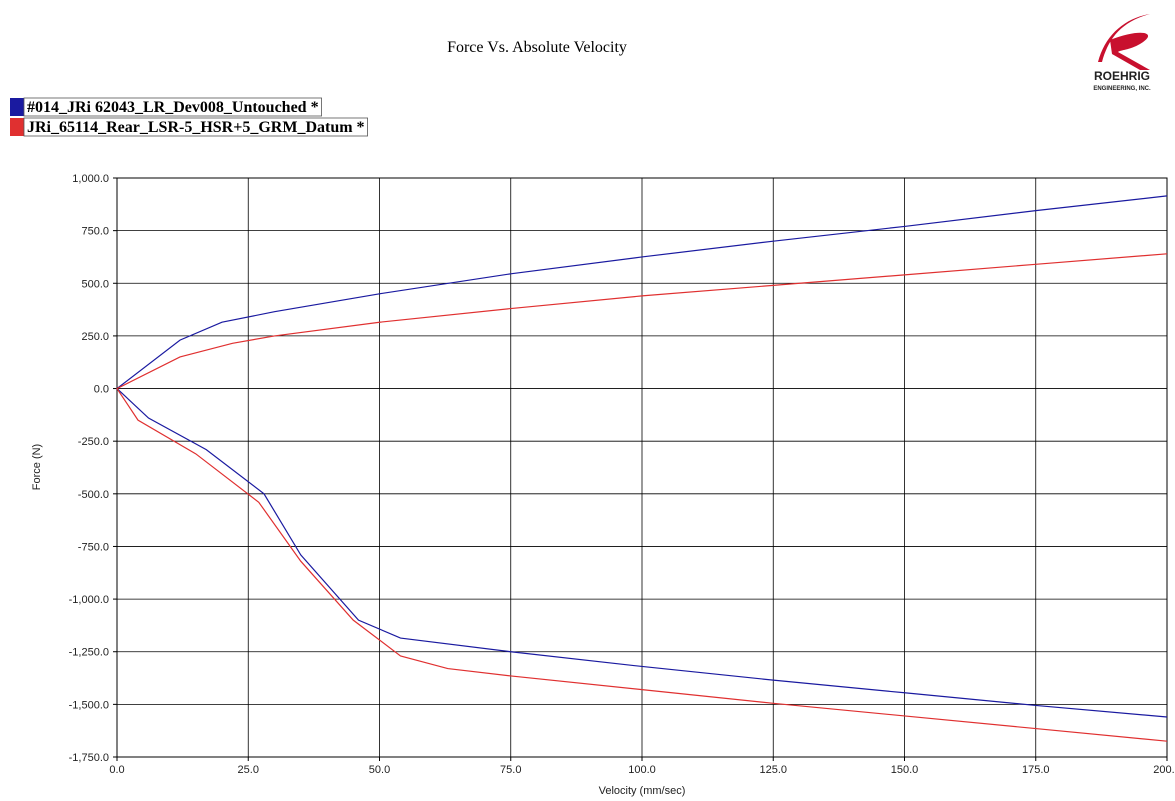 Image resolution: width=1175 pixels, height=801 pixels. Describe the element at coordinates (89, 600) in the screenshot. I see `y-tick-label: -1,000.0` at that location.